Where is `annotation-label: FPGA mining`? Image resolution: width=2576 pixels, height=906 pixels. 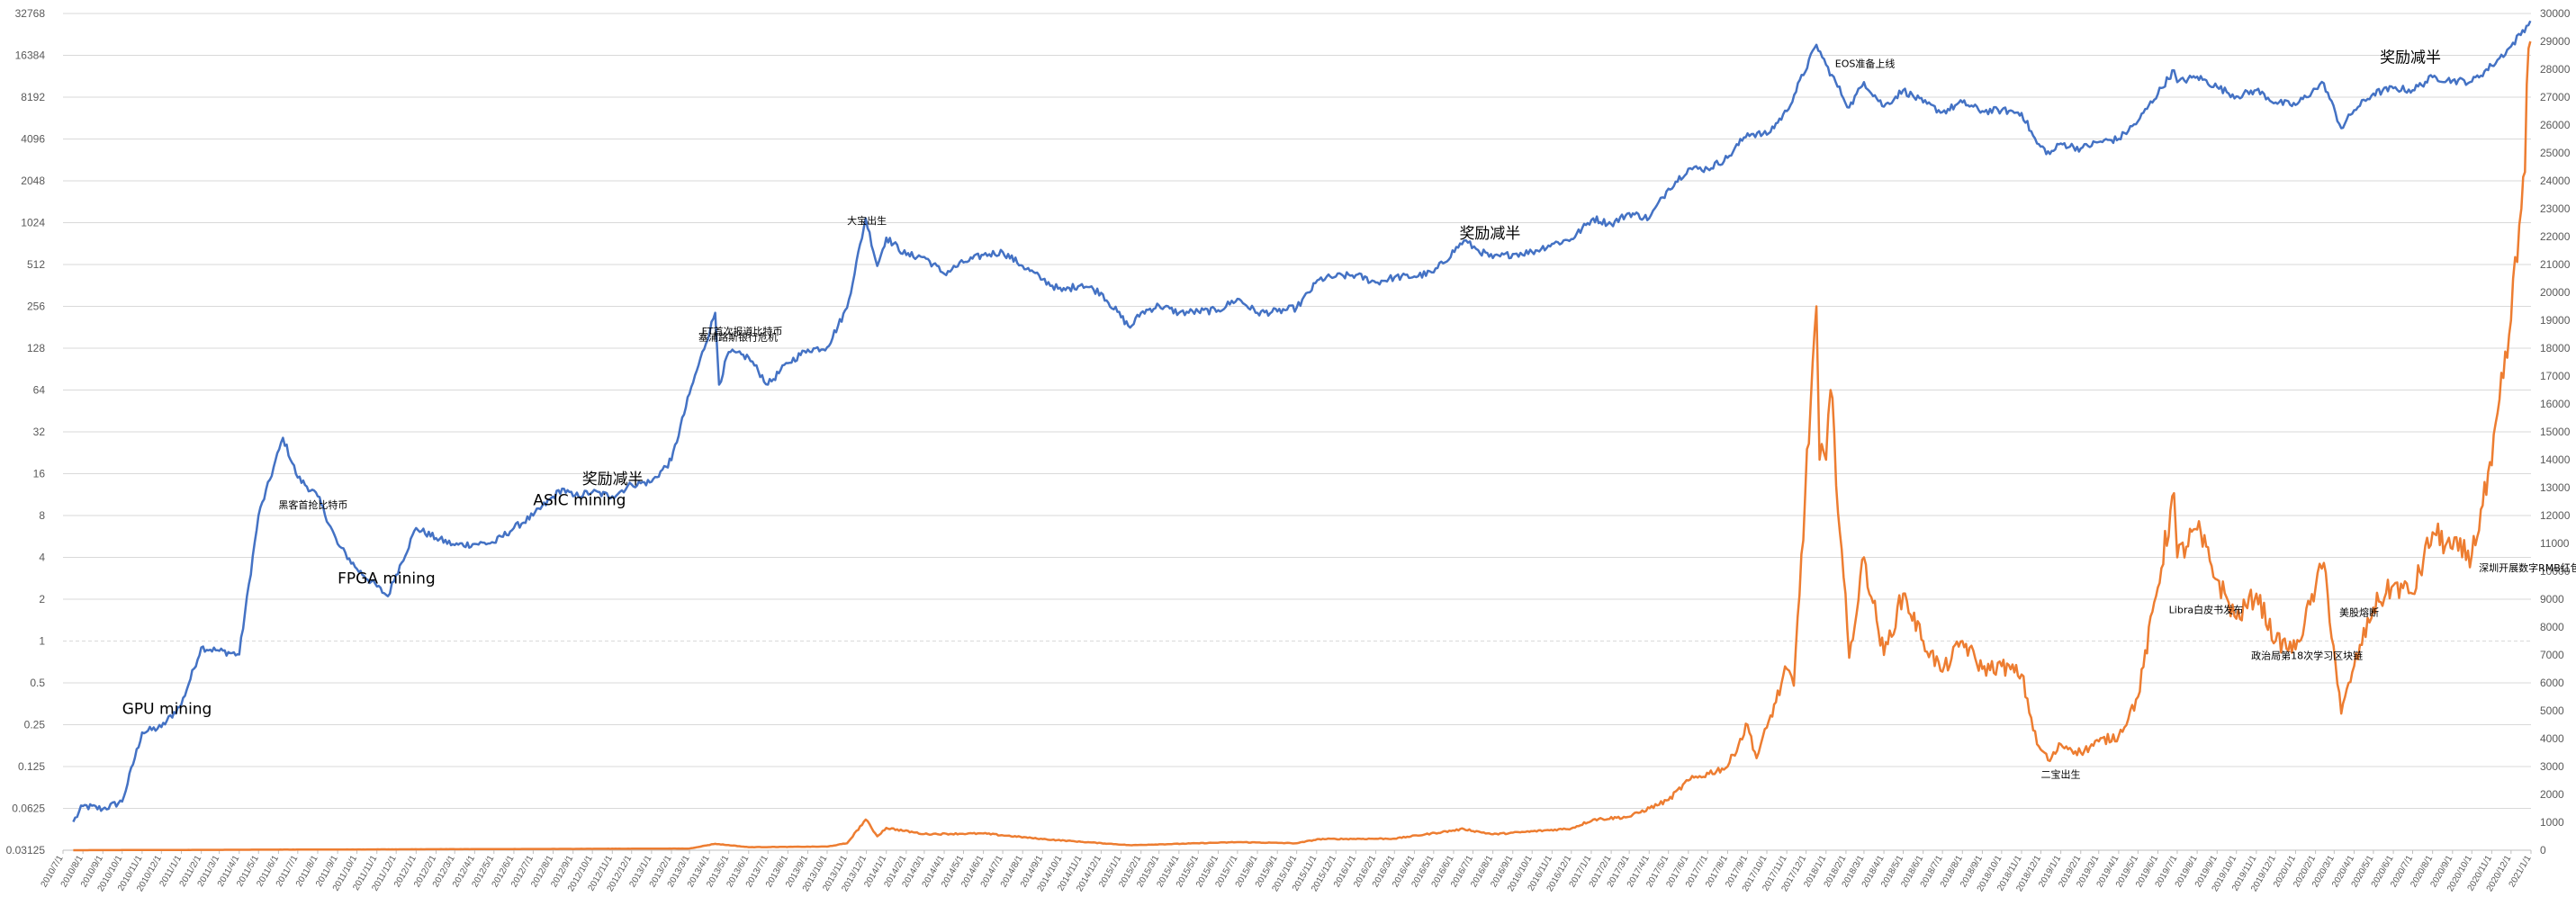
annotation-label: FPGA mining is located at coordinates (387, 579).